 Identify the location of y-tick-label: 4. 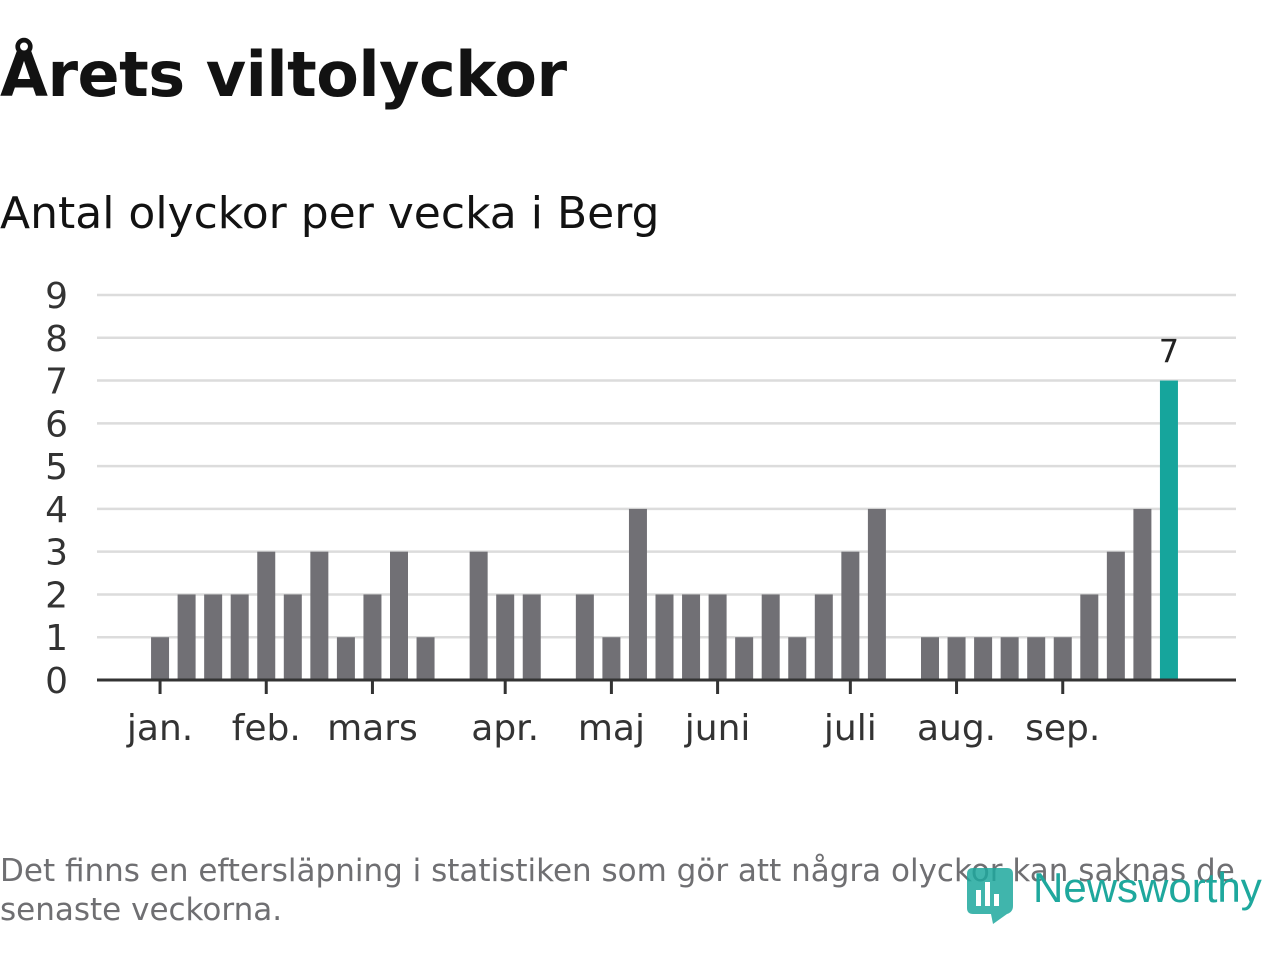
(56, 510).